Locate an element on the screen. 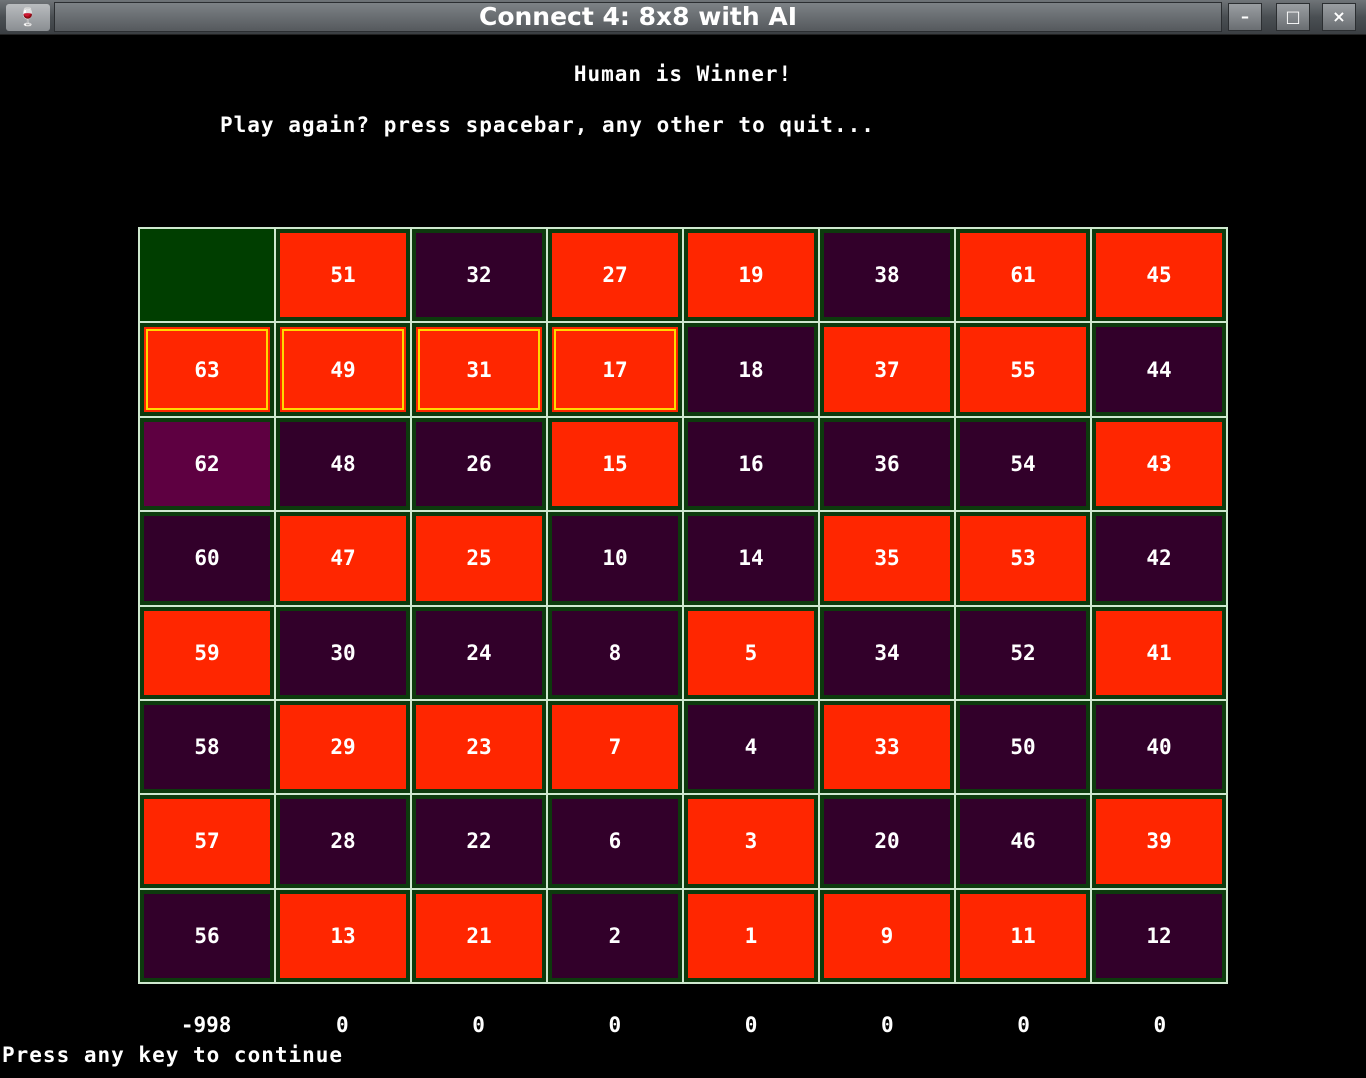 This screenshot has width=1366, height=1078. board-cell: 29 is located at coordinates (343, 747).